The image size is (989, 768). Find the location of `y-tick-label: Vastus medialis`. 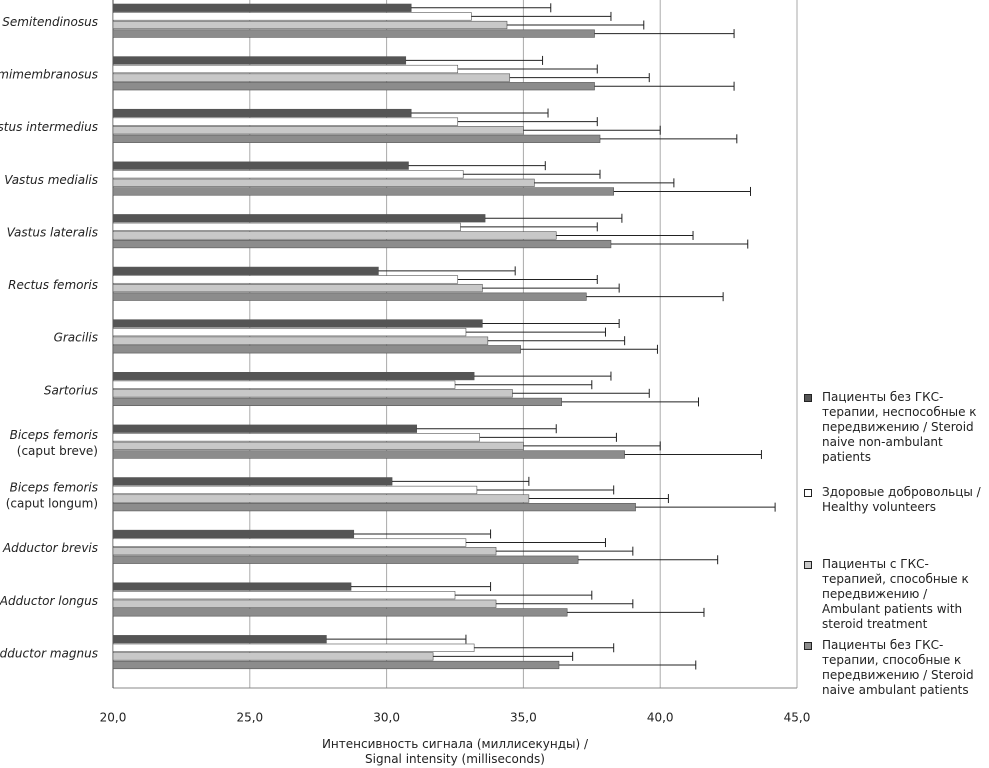

y-tick-label: Vastus medialis is located at coordinates (51, 179).